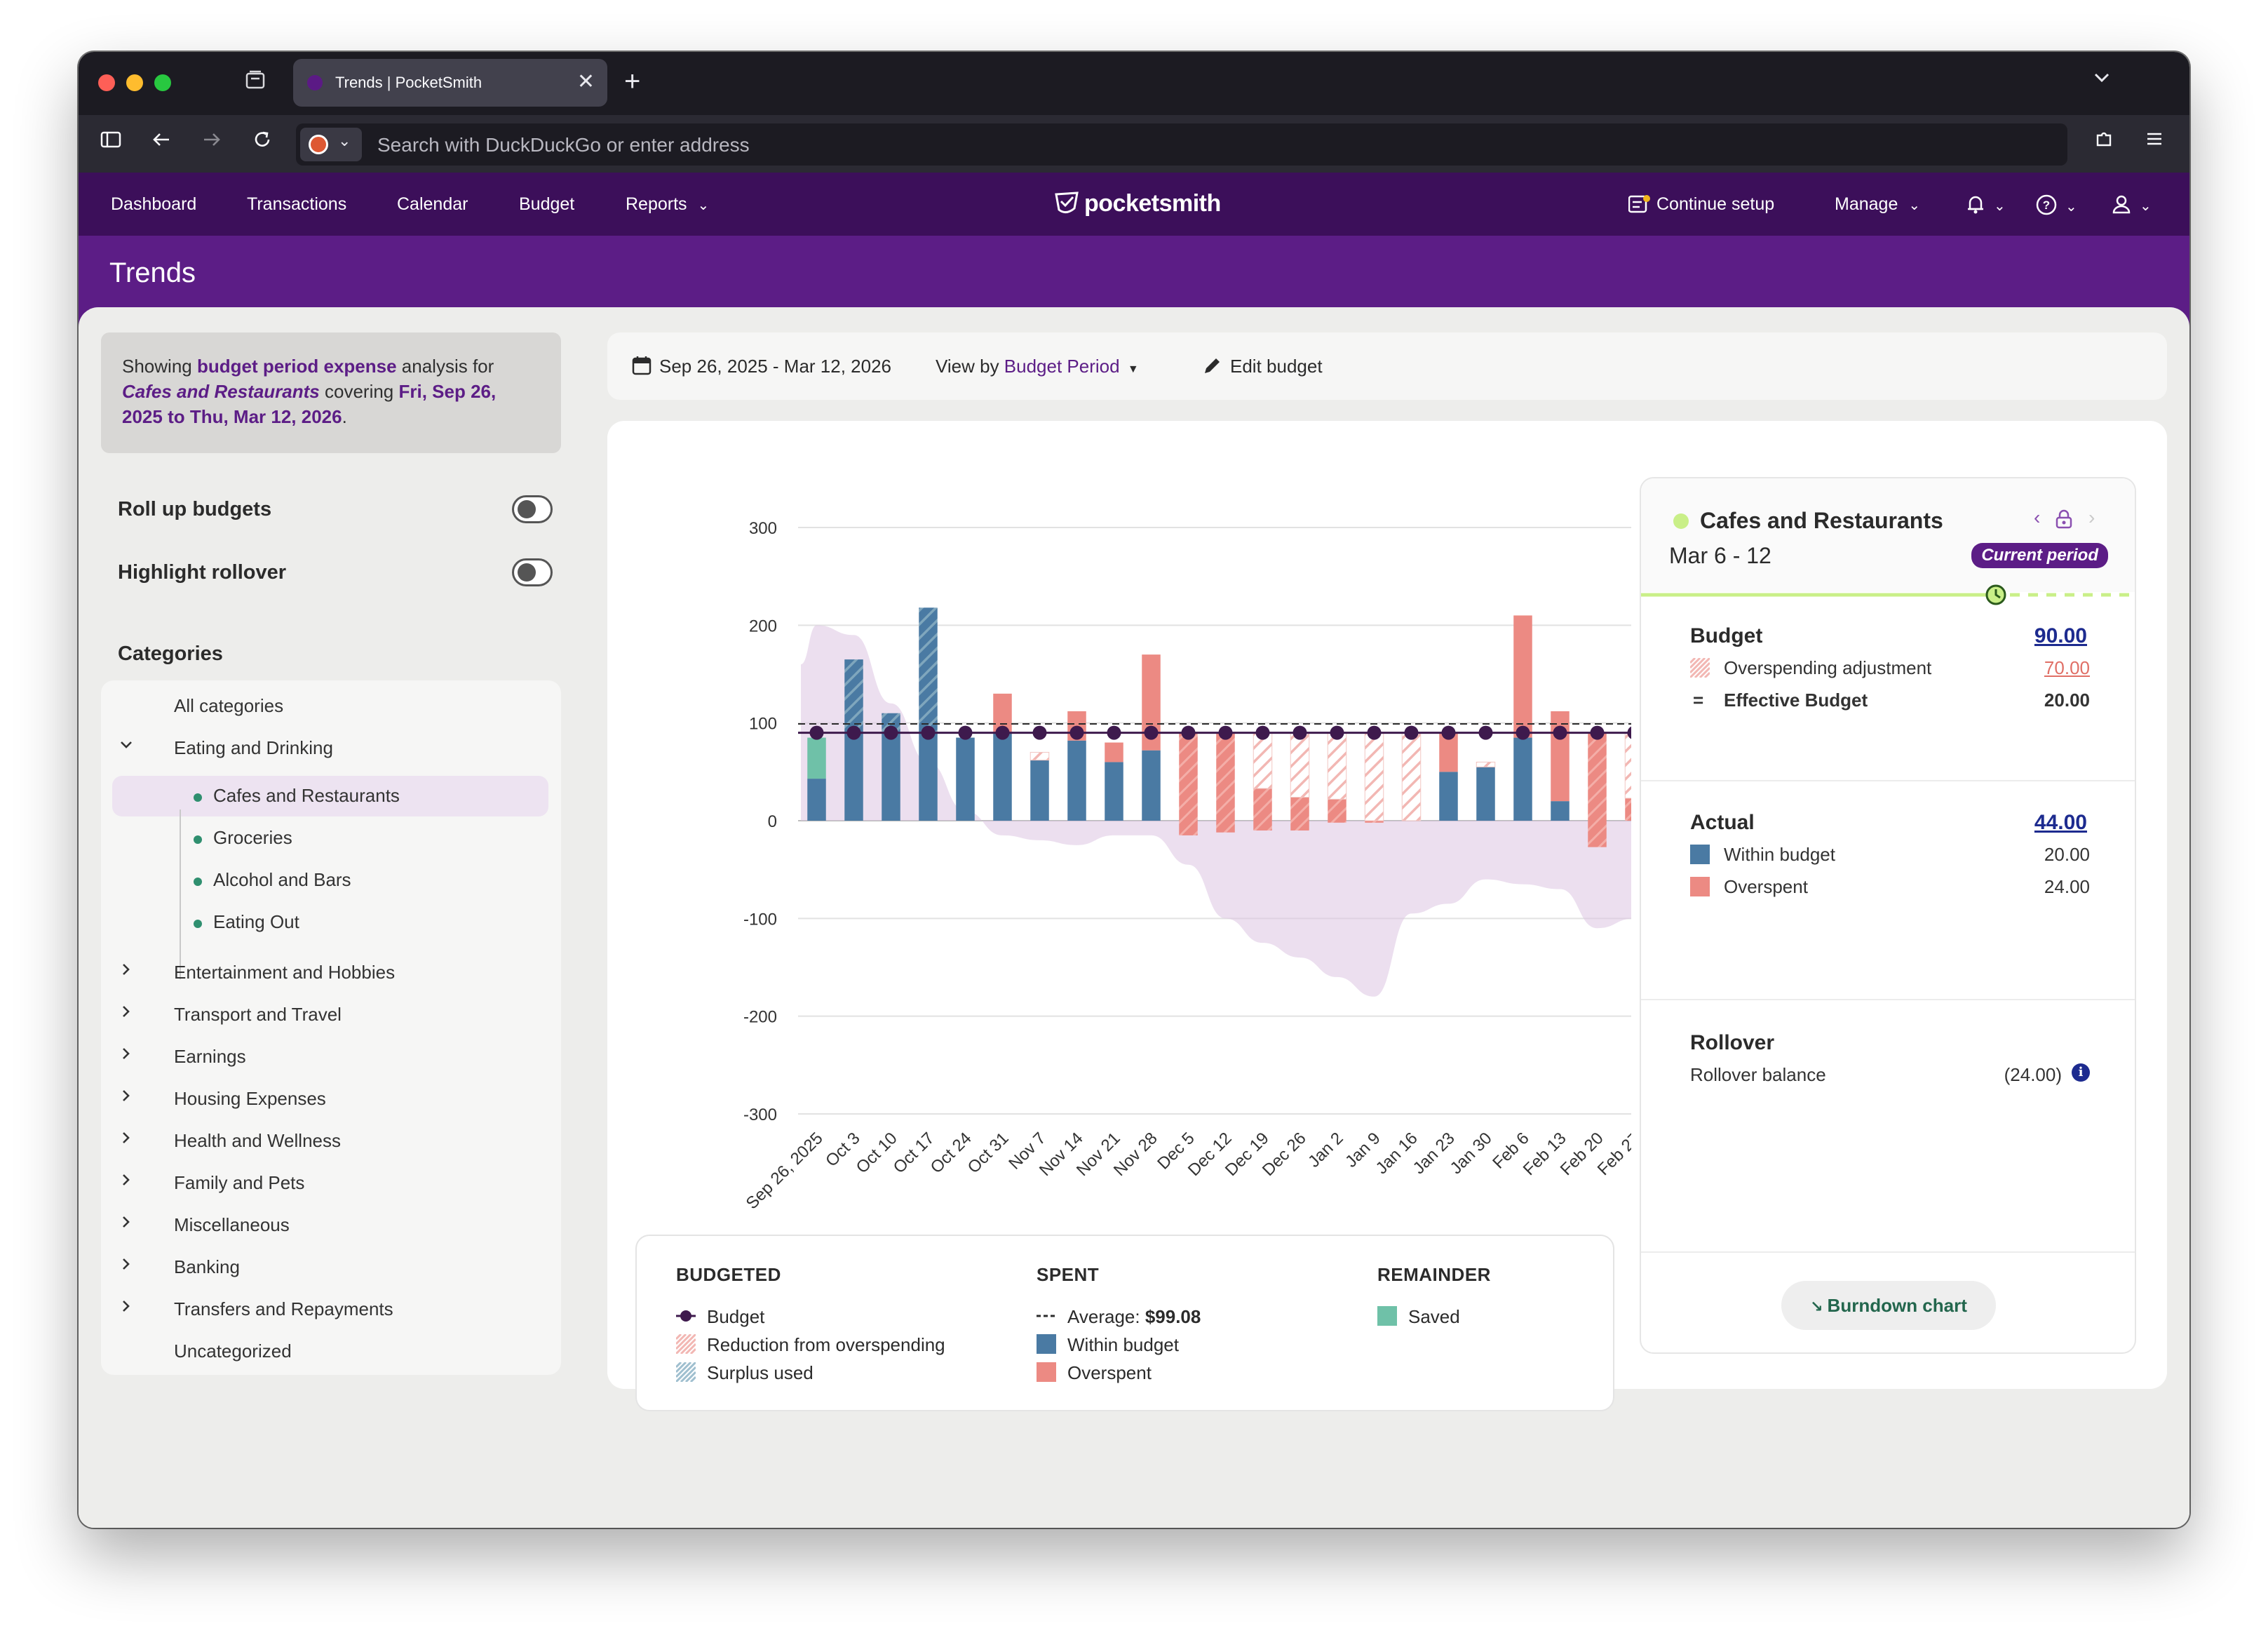 Image resolution: width=2268 pixels, height=1633 pixels. I want to click on category-group-eating-and-drinking: Eating and Drinking, so click(253, 747).